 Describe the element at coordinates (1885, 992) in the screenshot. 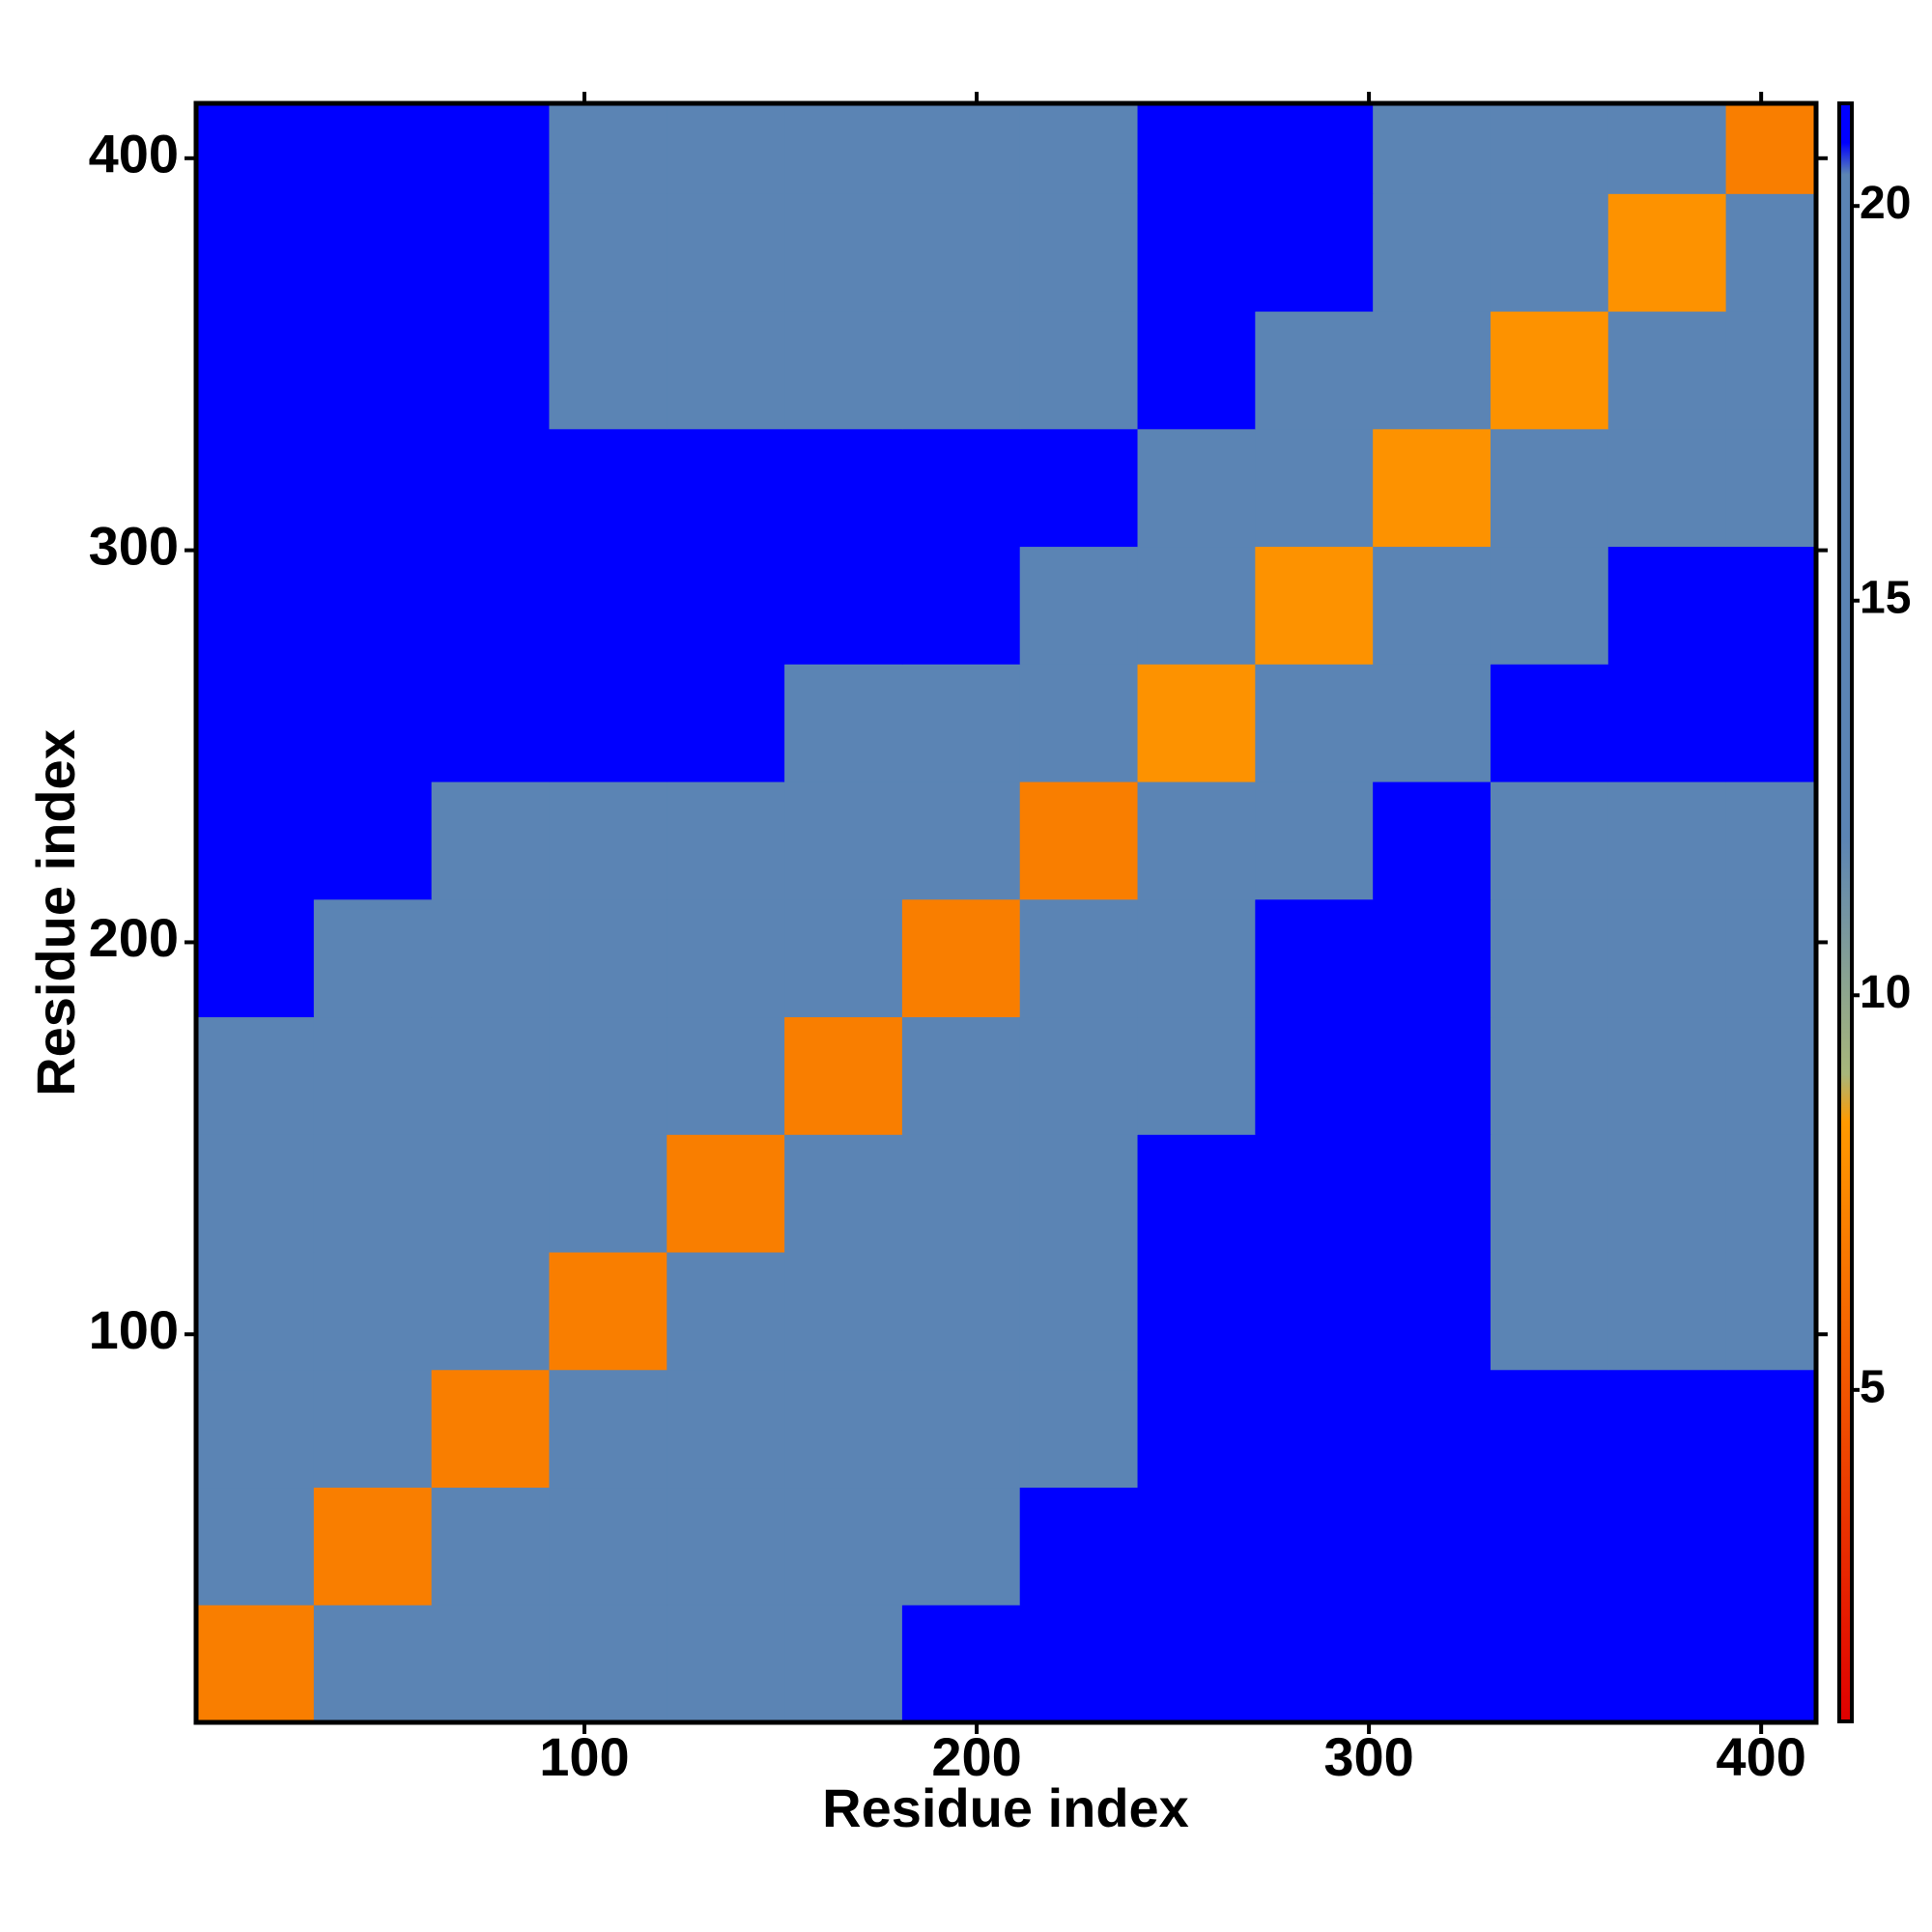

I see `colorbar-tick-label: 10` at that location.